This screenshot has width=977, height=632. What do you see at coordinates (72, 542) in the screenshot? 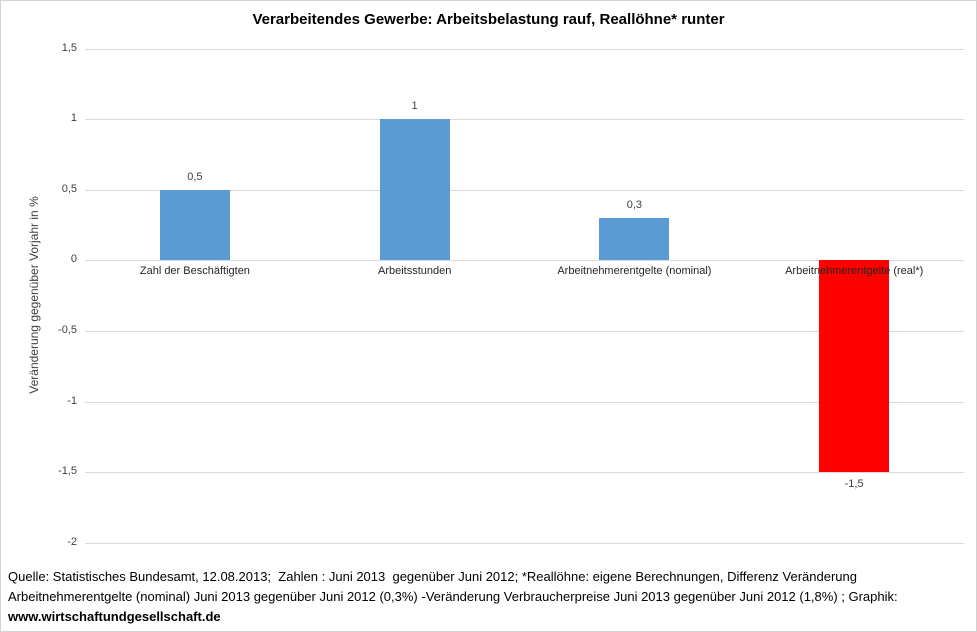
I see `y-axis-tick-label: -2` at bounding box center [72, 542].